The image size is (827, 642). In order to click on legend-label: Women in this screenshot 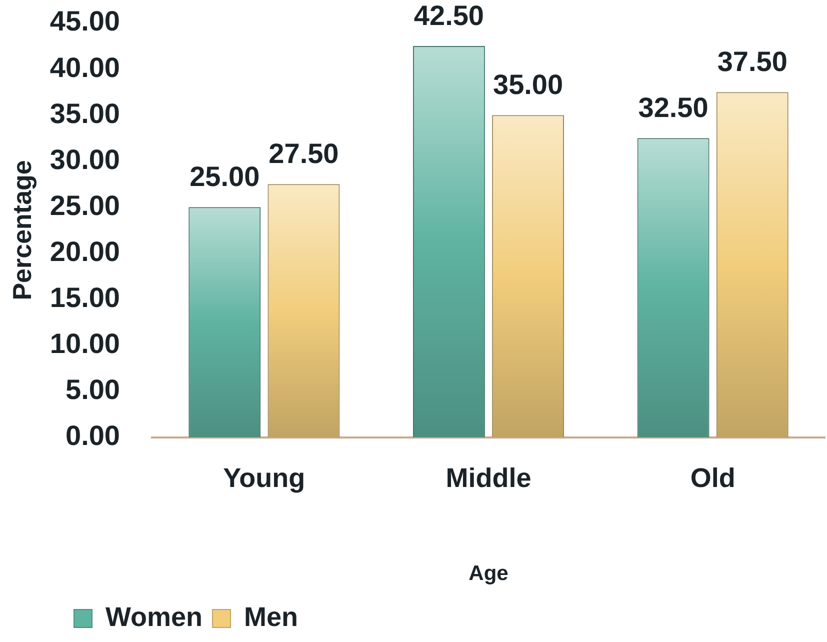, I will do `click(154, 617)`.